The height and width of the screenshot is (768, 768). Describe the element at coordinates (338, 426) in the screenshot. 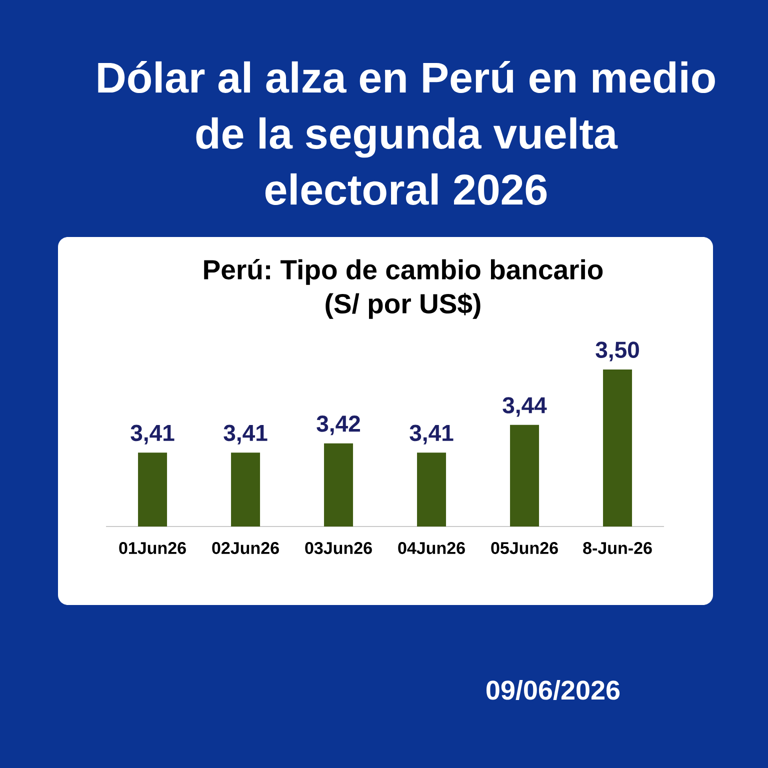

I see `data-label: 3,42` at that location.